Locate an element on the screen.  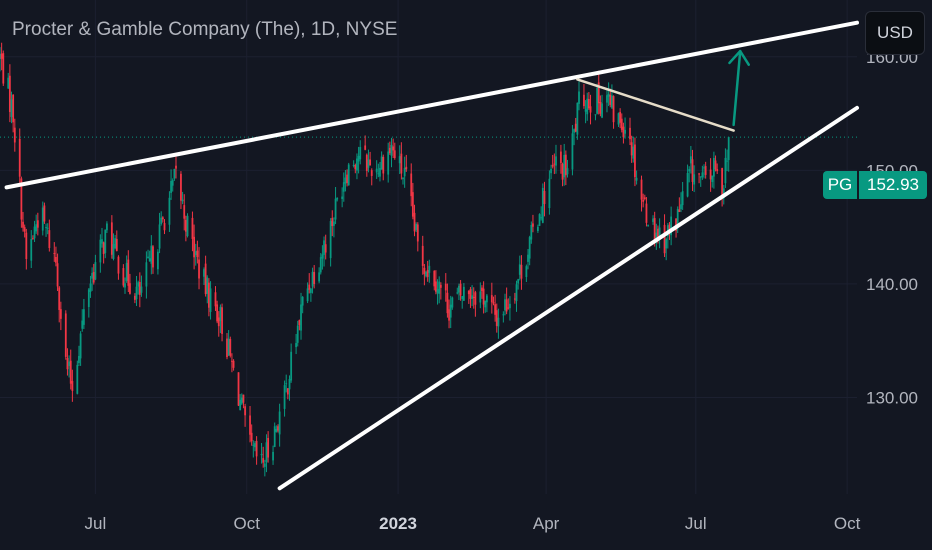
time-axis-tick-label: Apr is located at coordinates (546, 523).